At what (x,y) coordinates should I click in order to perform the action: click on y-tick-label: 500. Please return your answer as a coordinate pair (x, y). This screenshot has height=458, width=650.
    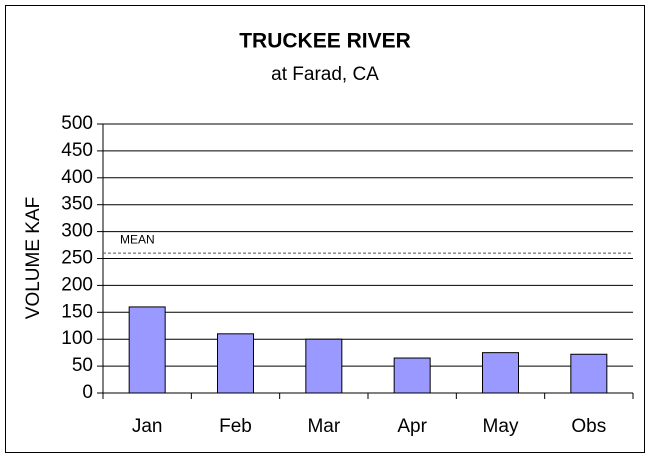
    Looking at the image, I should click on (77, 123).